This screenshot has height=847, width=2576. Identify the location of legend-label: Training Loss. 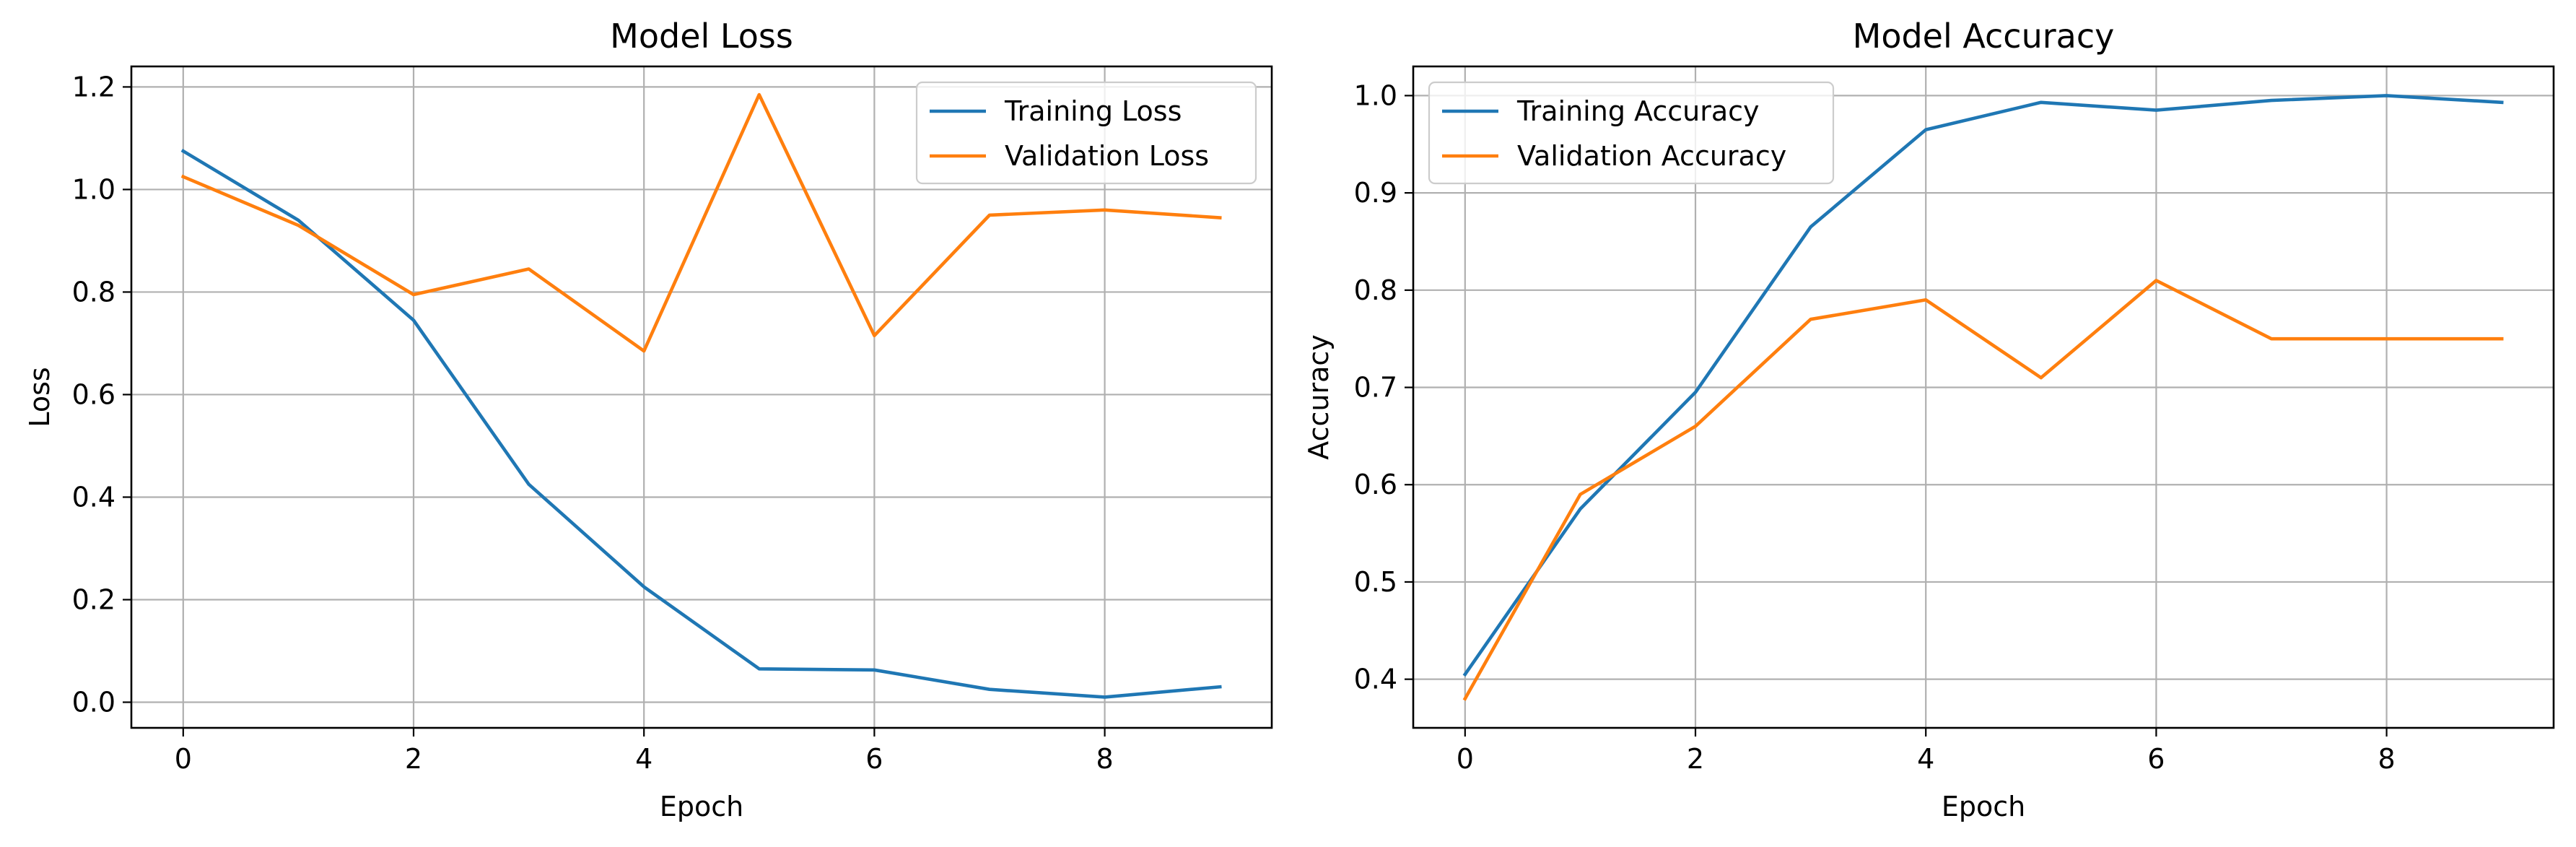
(1093, 111).